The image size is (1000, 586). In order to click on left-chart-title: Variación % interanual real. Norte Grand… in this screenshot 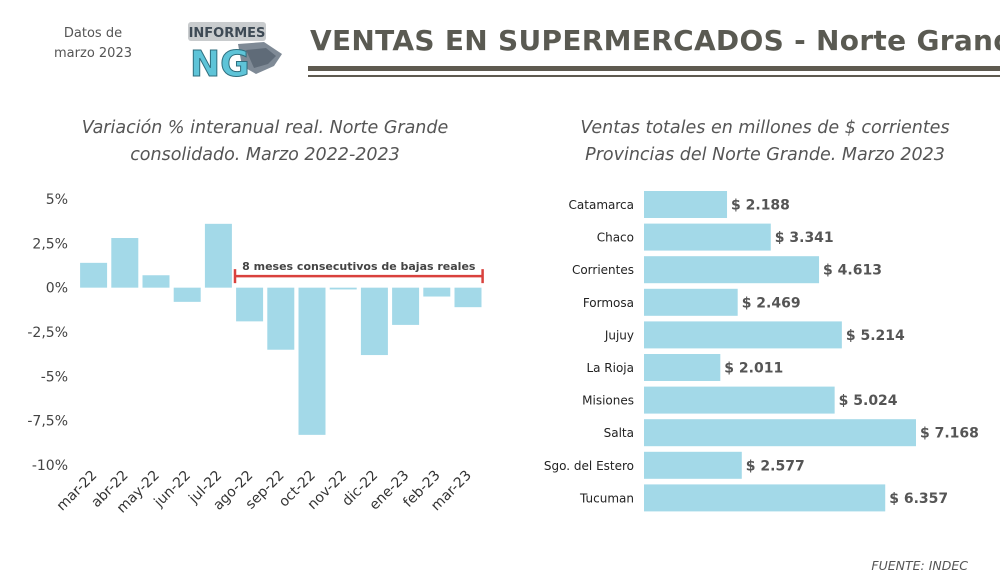, I will do `click(265, 142)`.